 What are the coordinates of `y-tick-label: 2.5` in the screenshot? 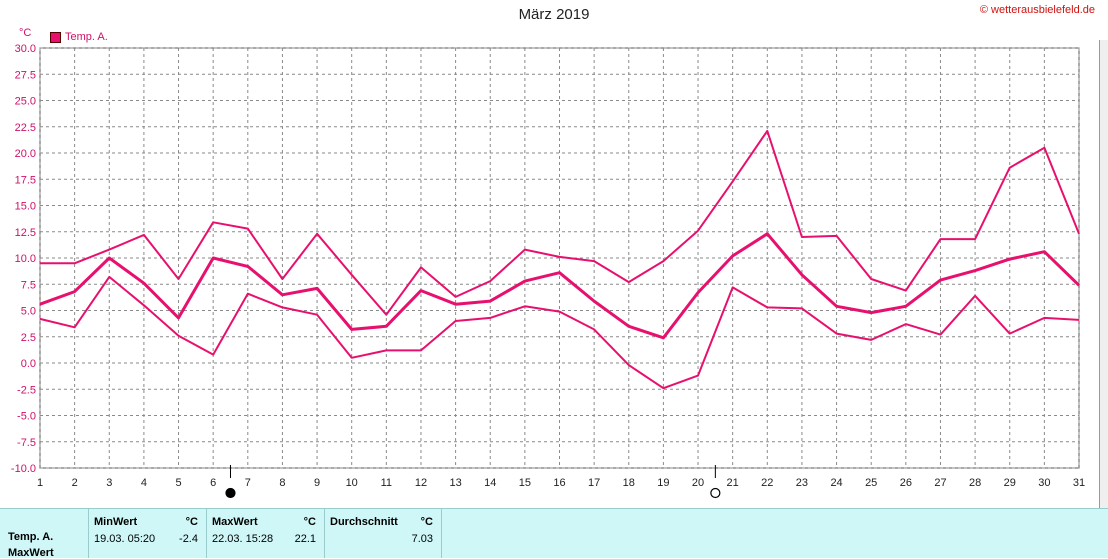 It's located at (28, 338).